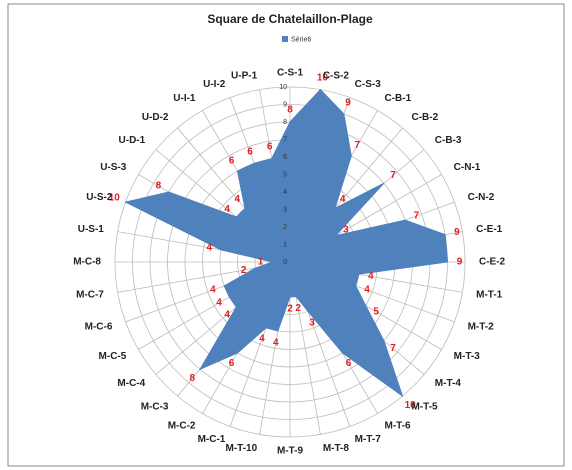  What do you see at coordinates (285, 227) in the screenshot?
I see `r-tick-label: 2` at bounding box center [285, 227].